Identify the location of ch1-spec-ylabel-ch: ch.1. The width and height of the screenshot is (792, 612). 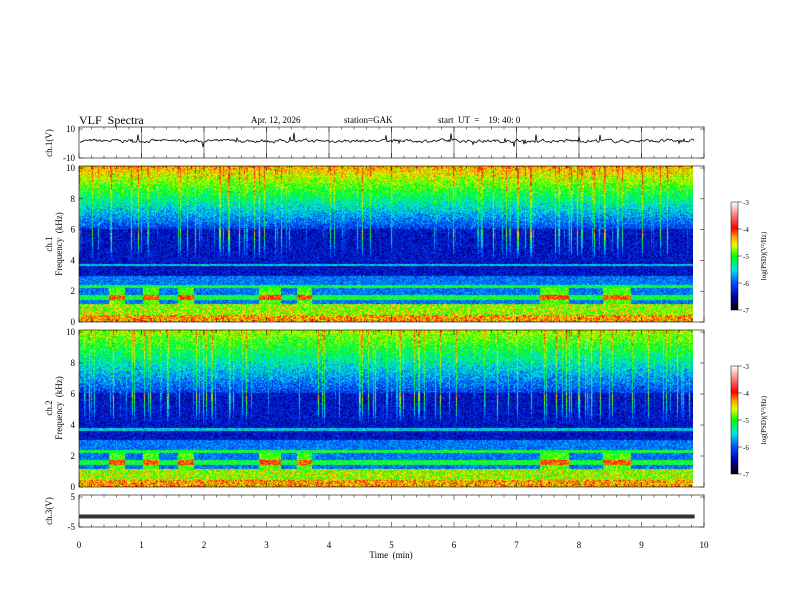
(49, 243).